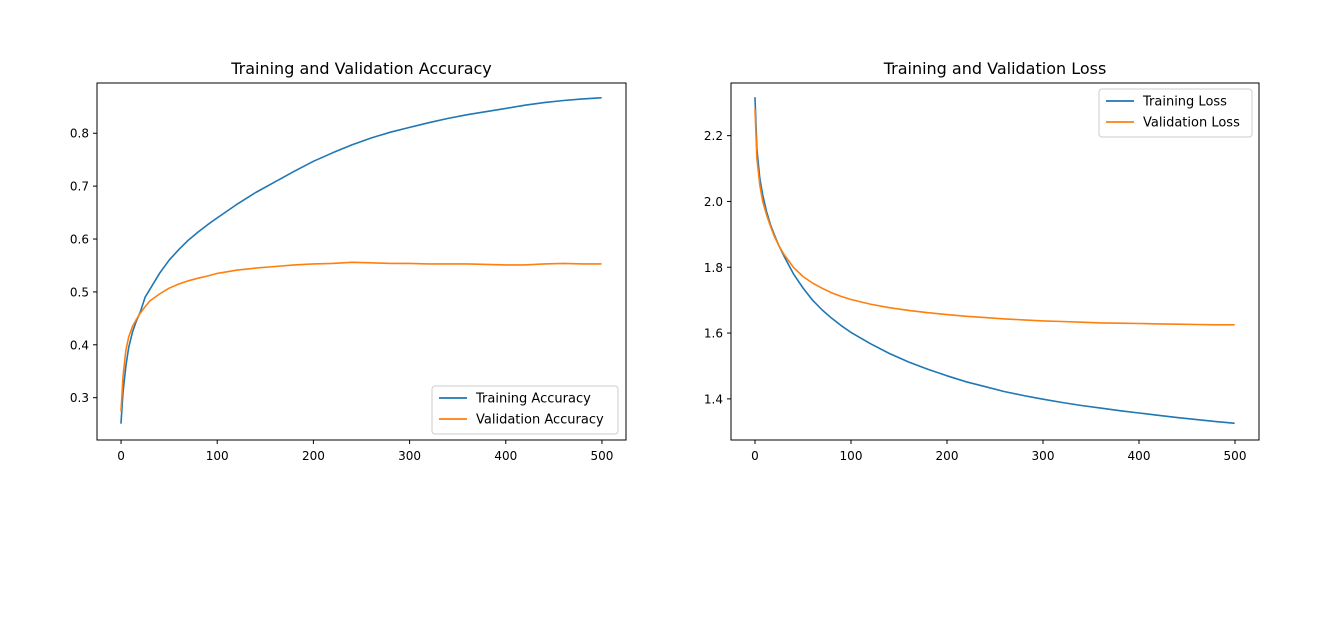 The image size is (1329, 644). Describe the element at coordinates (713, 334) in the screenshot. I see `y-tick-label: 1.6` at that location.